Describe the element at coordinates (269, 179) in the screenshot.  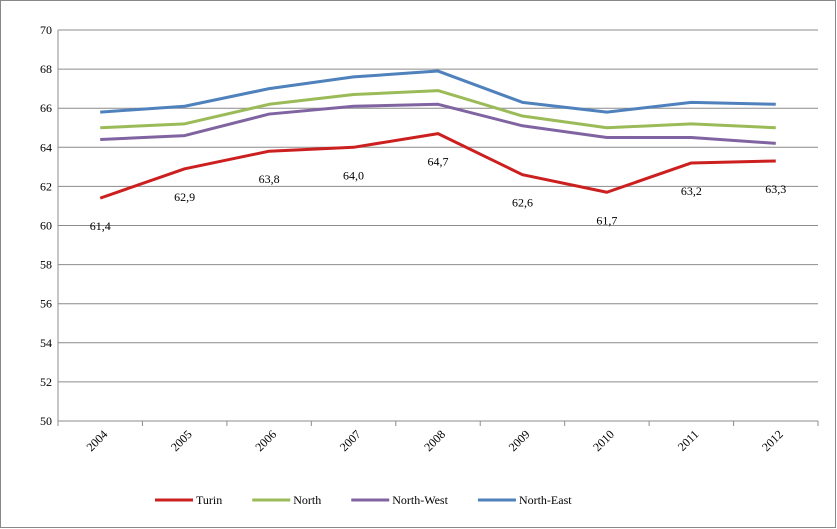
I see `data-label: 63,8` at that location.